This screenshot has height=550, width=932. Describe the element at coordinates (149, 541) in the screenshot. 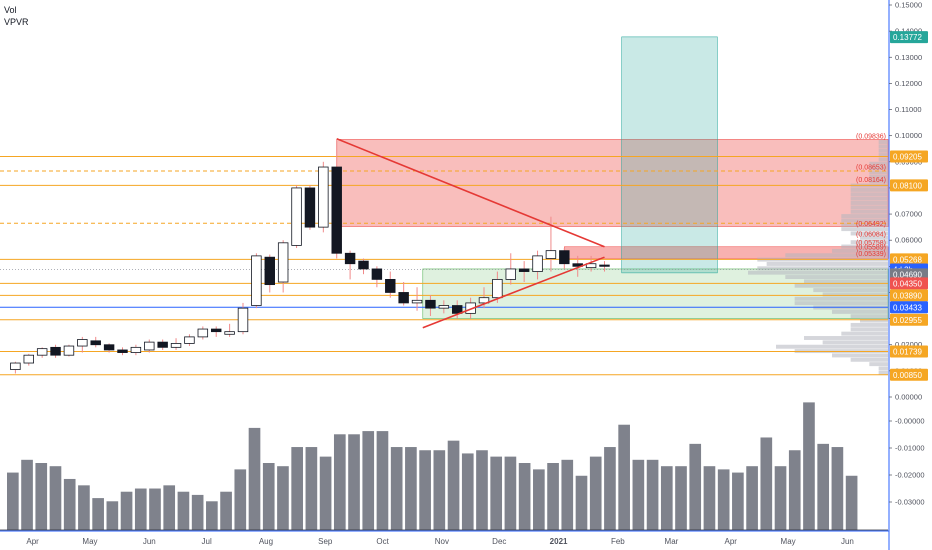

I see `time-tick-label: Jun` at that location.